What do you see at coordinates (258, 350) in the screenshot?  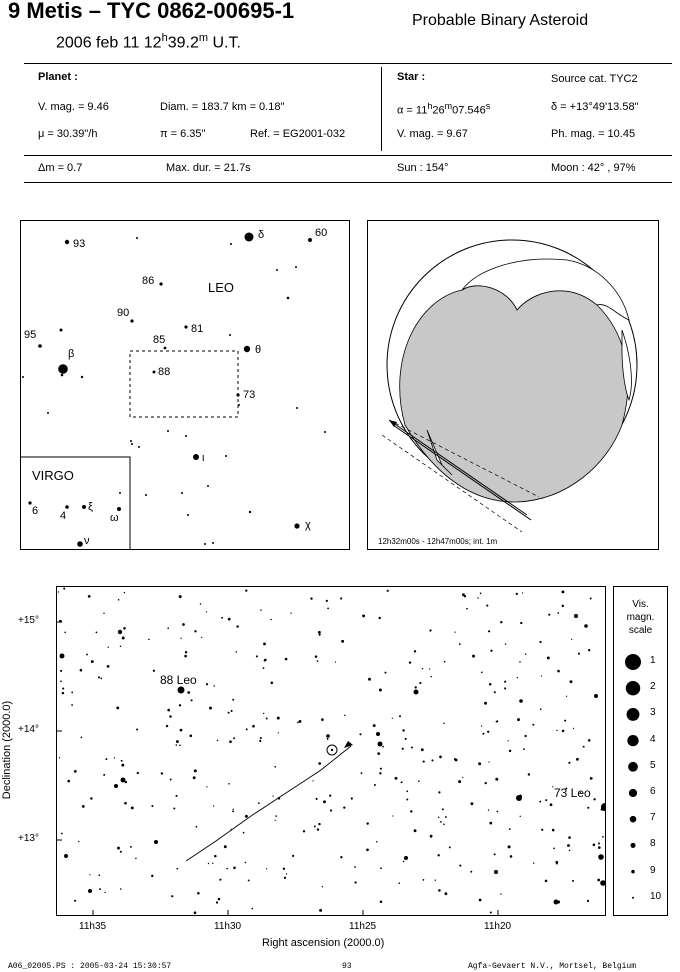 I see `finder-label-theta: θ` at bounding box center [258, 350].